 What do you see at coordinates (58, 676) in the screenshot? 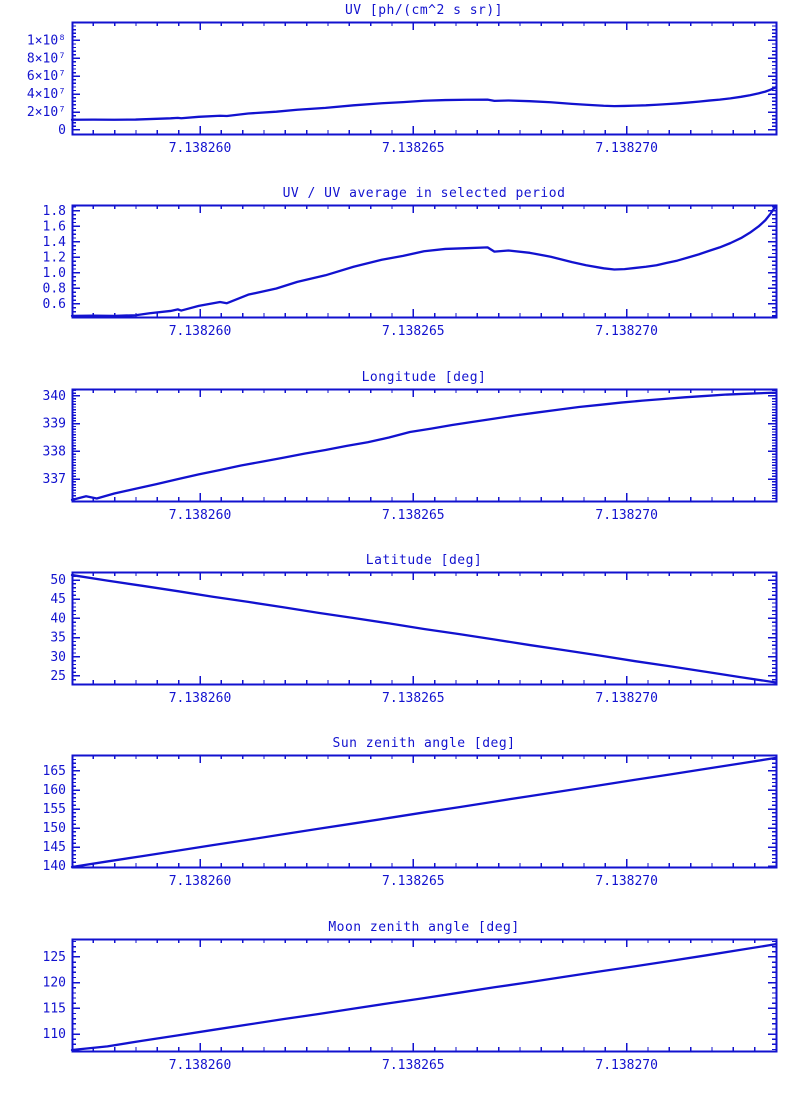
I see `y-tick-label: 25` at bounding box center [58, 676].